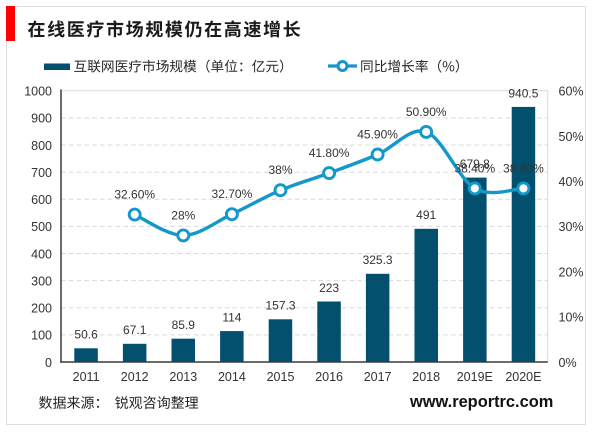 The width and height of the screenshot is (600, 433). What do you see at coordinates (426, 215) in the screenshot?
I see `svg-text: 491` at bounding box center [426, 215].